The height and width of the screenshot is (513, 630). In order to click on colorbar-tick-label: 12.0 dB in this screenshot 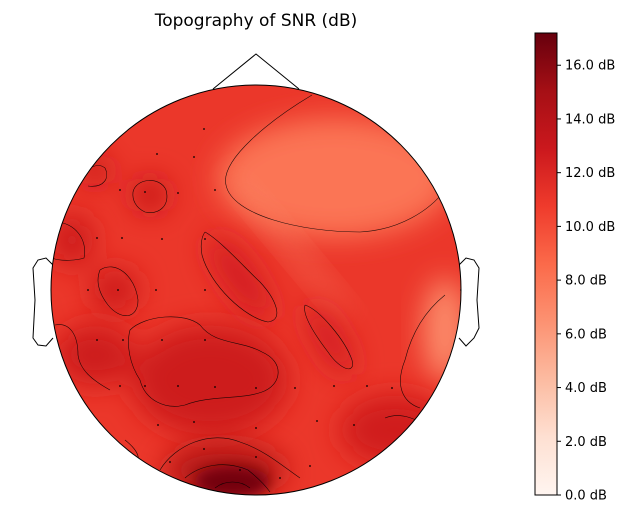, I will do `click(590, 173)`.